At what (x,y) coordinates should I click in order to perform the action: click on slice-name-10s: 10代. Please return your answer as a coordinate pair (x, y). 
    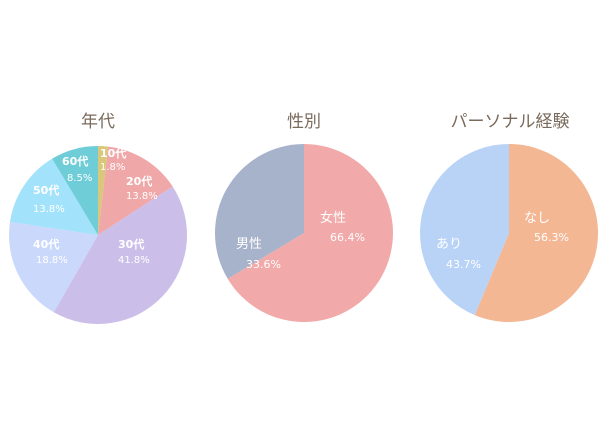
    Looking at the image, I should click on (113, 153).